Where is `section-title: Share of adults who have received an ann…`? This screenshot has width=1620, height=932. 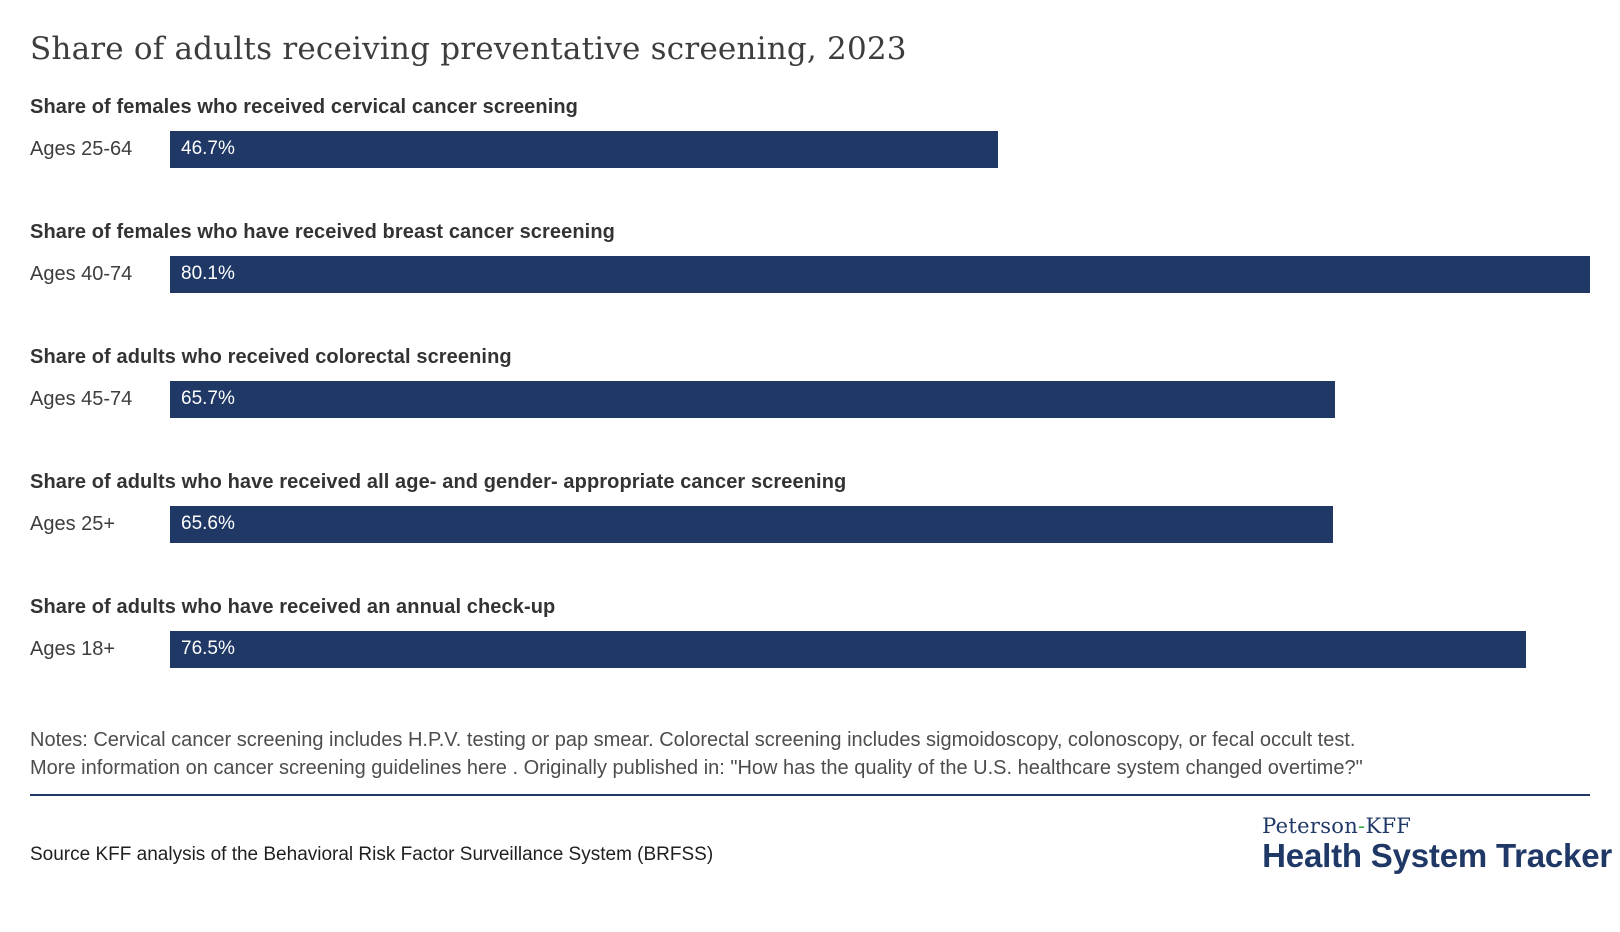
section-title: Share of adults who have received an ann… is located at coordinates (293, 606).